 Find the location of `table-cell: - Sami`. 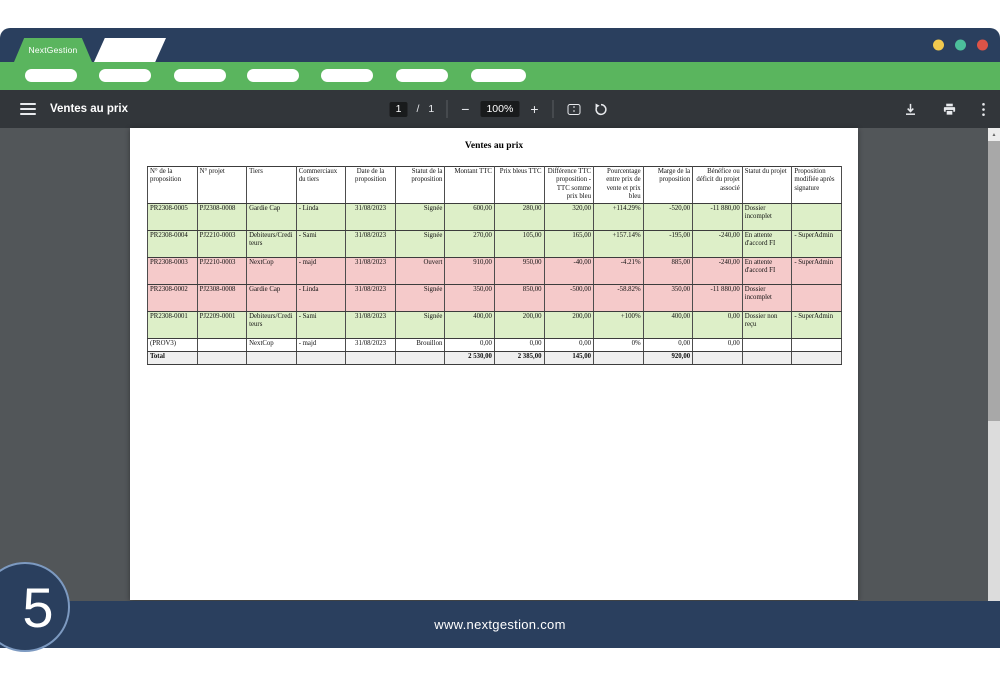

table-cell: - Sami is located at coordinates (321, 244).